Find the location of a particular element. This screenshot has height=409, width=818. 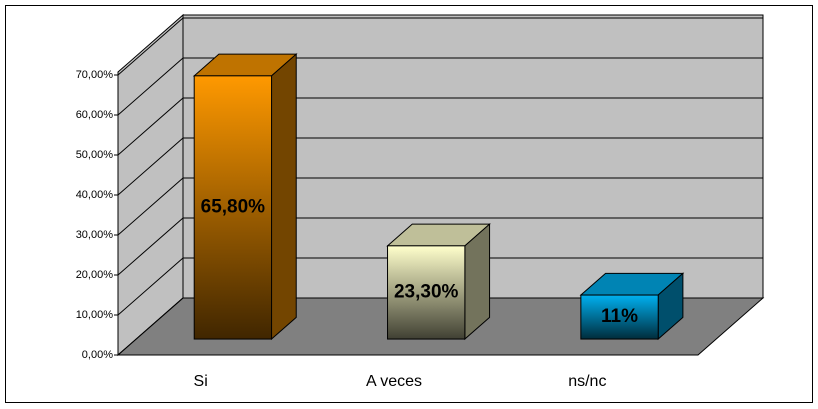

y-tick-label: 70,00% is located at coordinates (95, 75).